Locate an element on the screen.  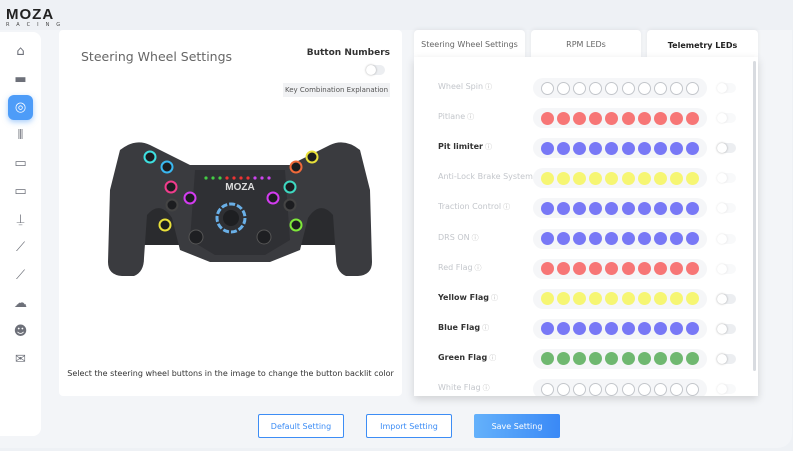
key-combination-button: Key Combination Explanation is located at coordinates (336, 90).